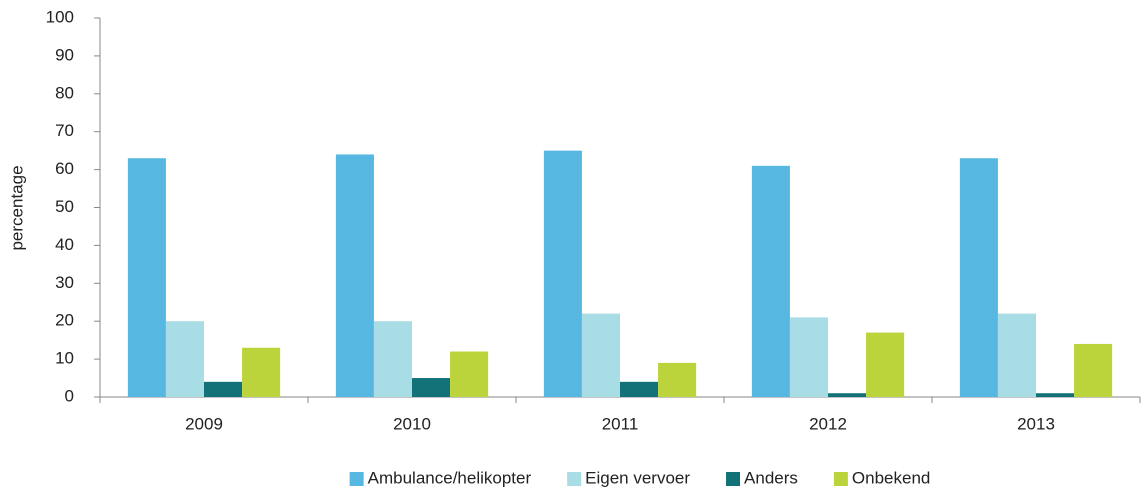 Image resolution: width=1144 pixels, height=492 pixels. Describe the element at coordinates (64, 130) in the screenshot. I see `y-tick-label: 70` at that location.